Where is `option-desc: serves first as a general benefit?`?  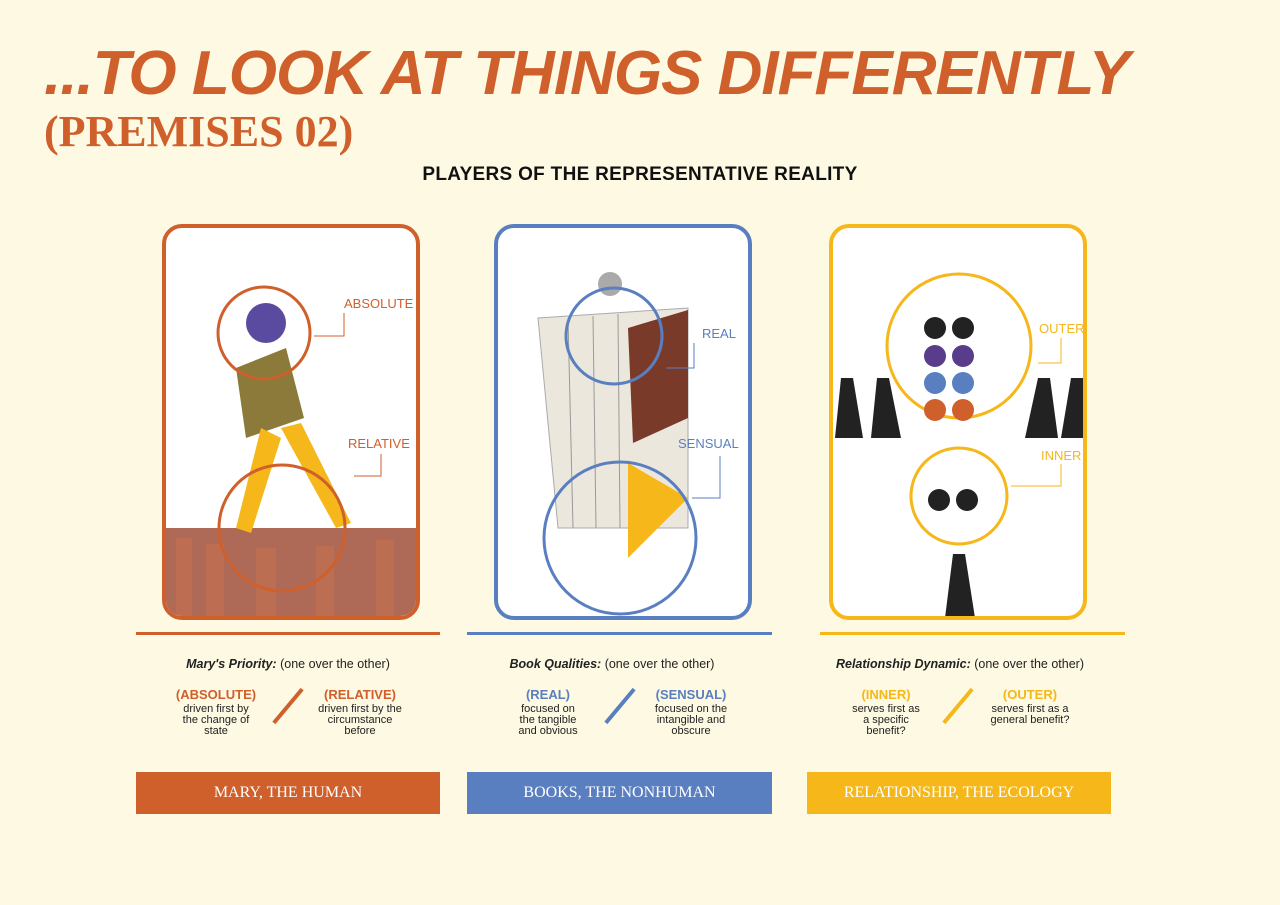
option-desc: serves first as a general benefit? is located at coordinates (1030, 714).